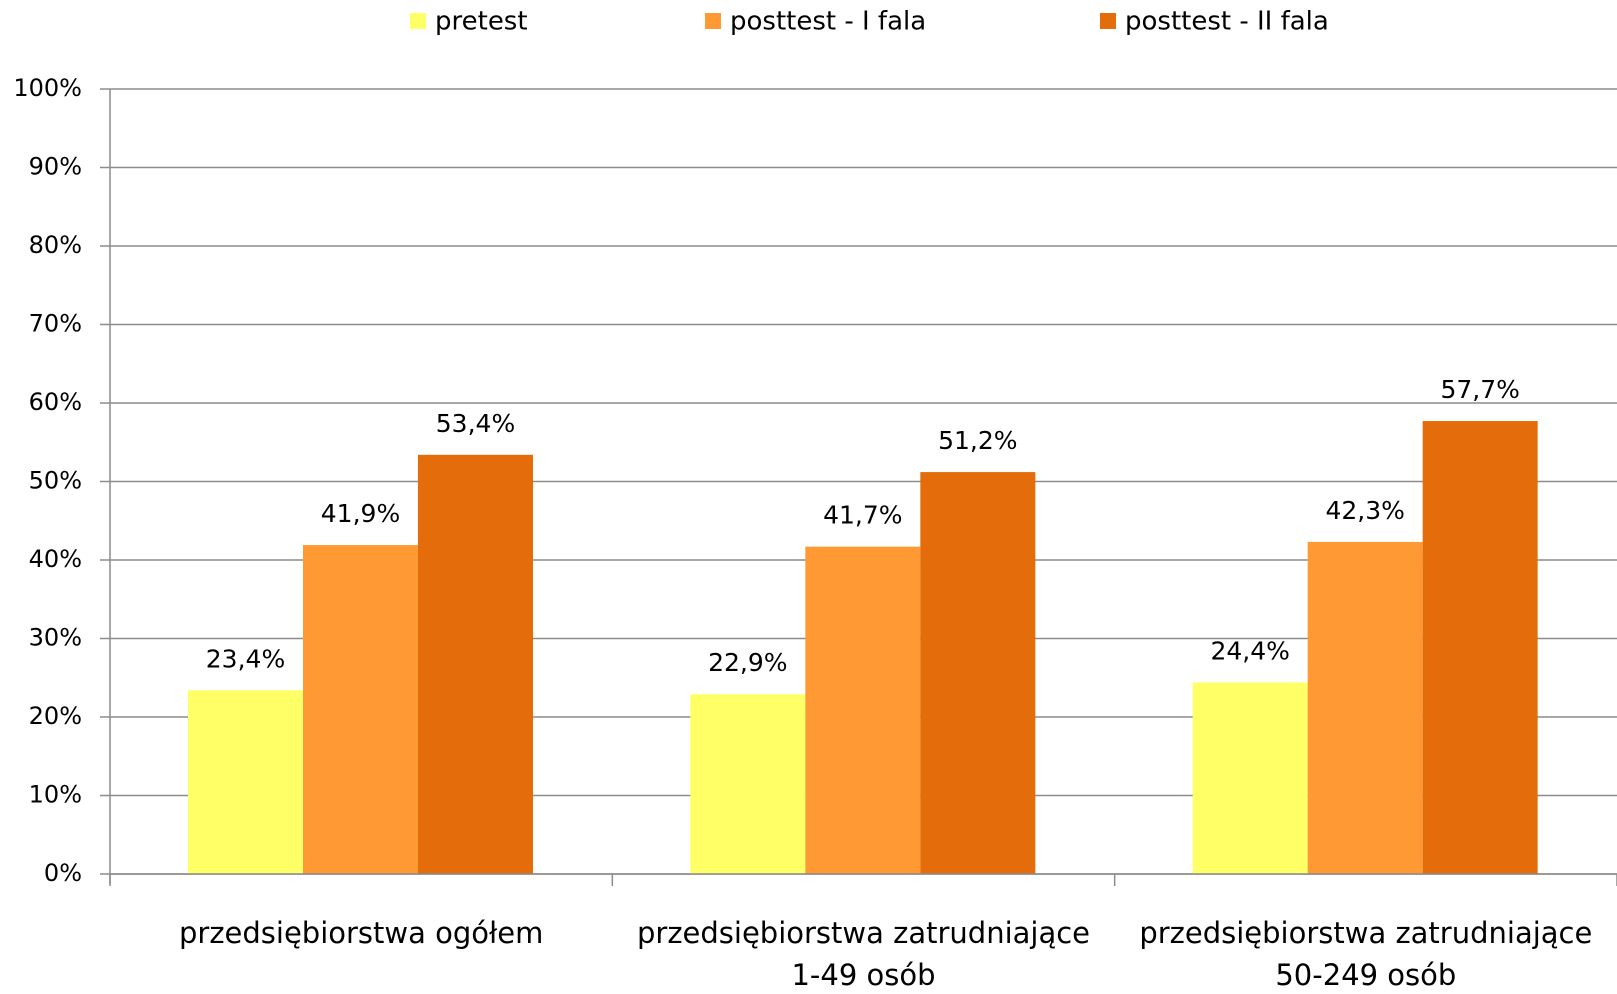  I want to click on y-tick-label: 20%, so click(55, 716).